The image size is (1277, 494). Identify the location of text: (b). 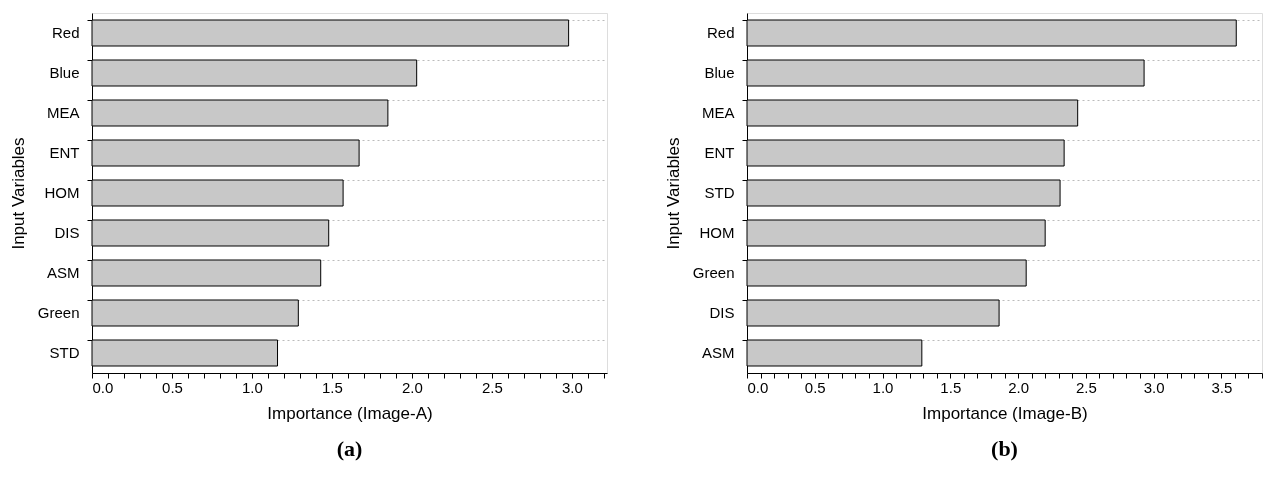
(1004, 448).